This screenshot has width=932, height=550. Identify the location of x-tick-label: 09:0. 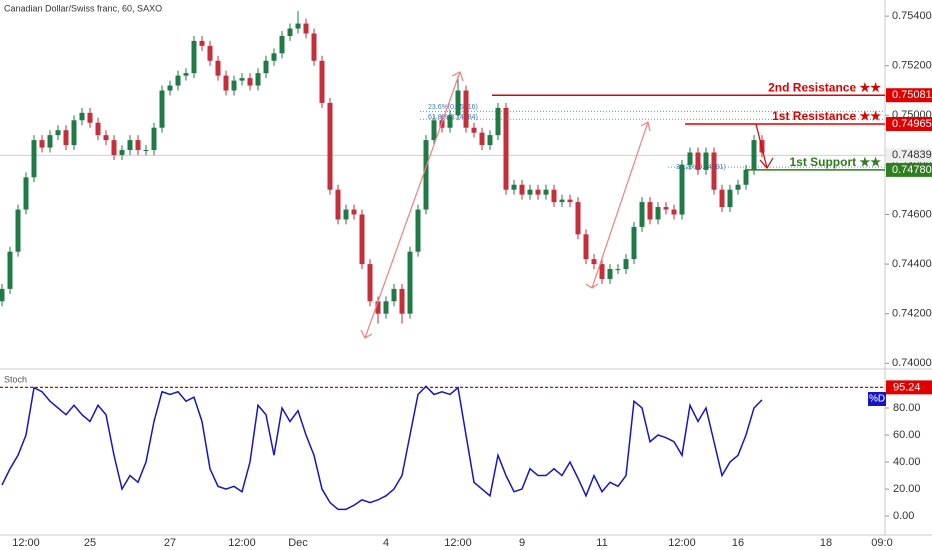
(881, 543).